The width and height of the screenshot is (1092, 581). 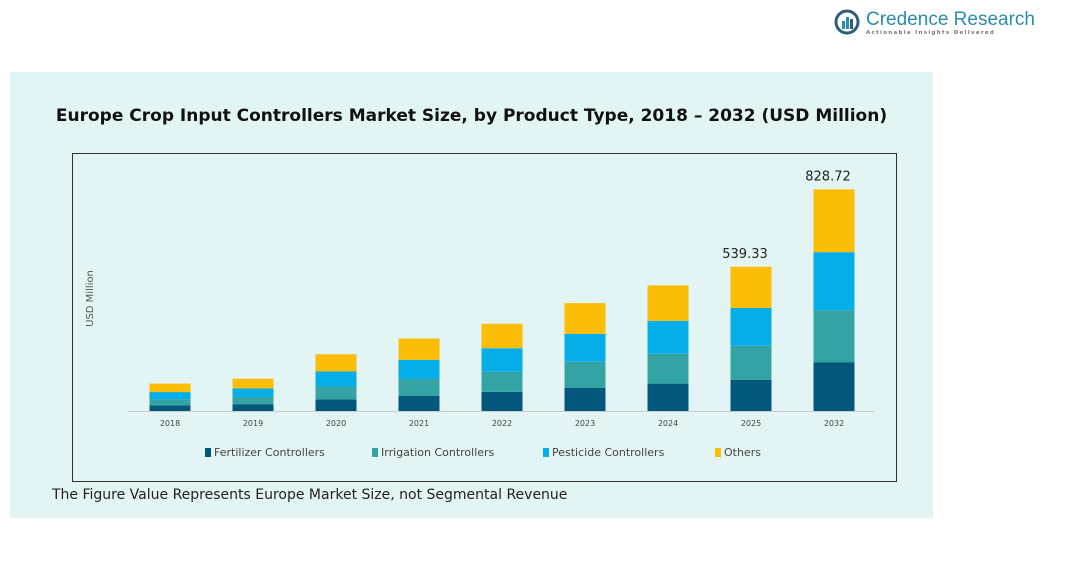 What do you see at coordinates (751, 326) in the screenshot?
I see `bar-pesticide-controllers-2025` at bounding box center [751, 326].